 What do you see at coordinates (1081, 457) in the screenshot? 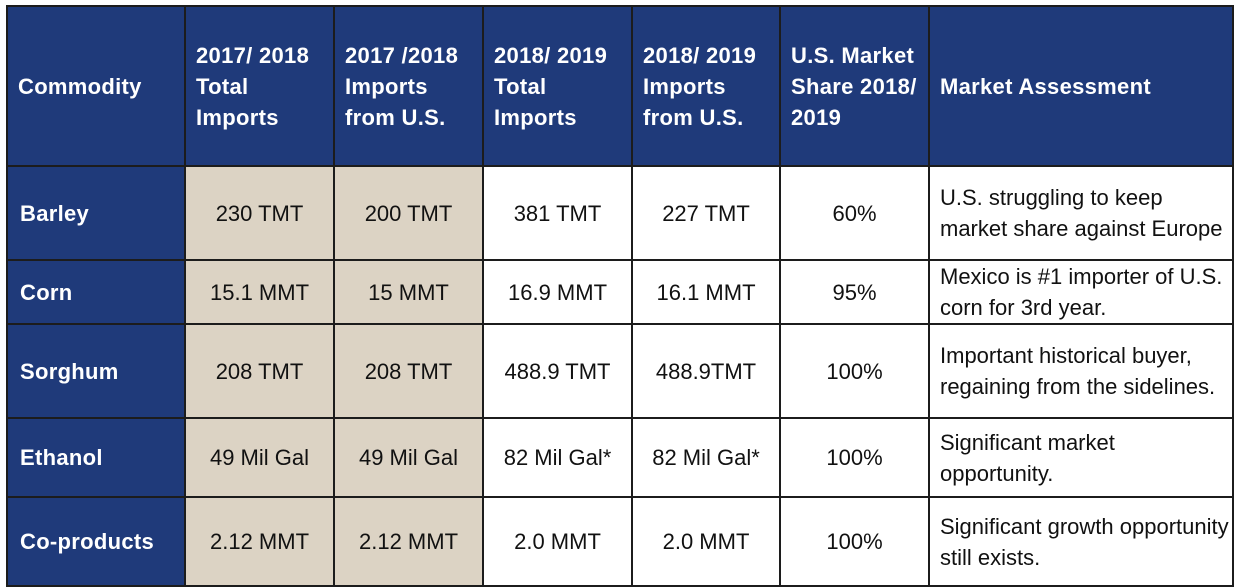
I see `market-assessment-cell: Significant market opportunity.` at bounding box center [1081, 457].